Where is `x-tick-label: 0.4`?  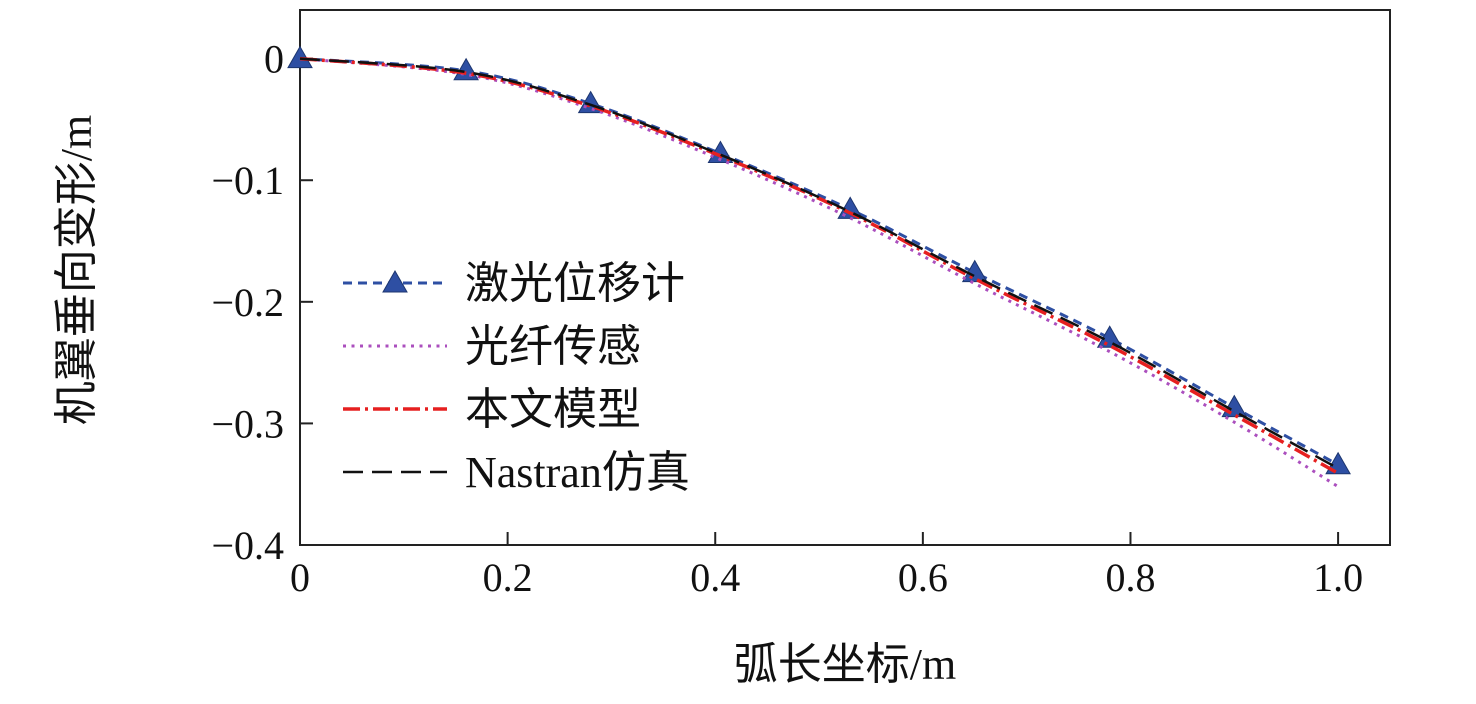 x-tick-label: 0.4 is located at coordinates (715, 577).